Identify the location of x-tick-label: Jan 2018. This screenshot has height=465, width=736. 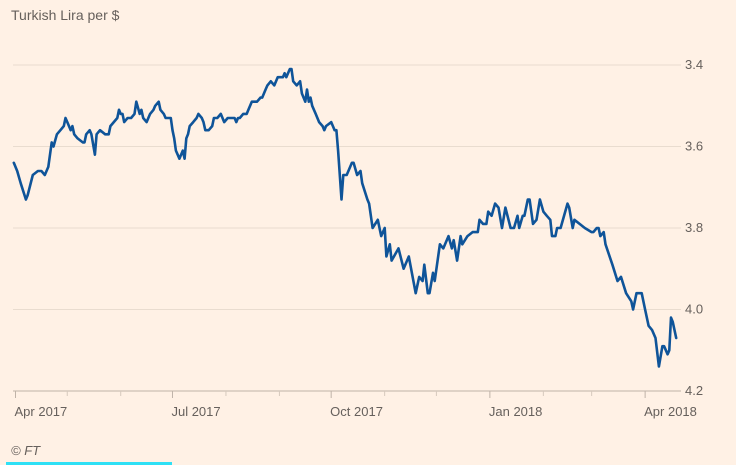
(516, 411).